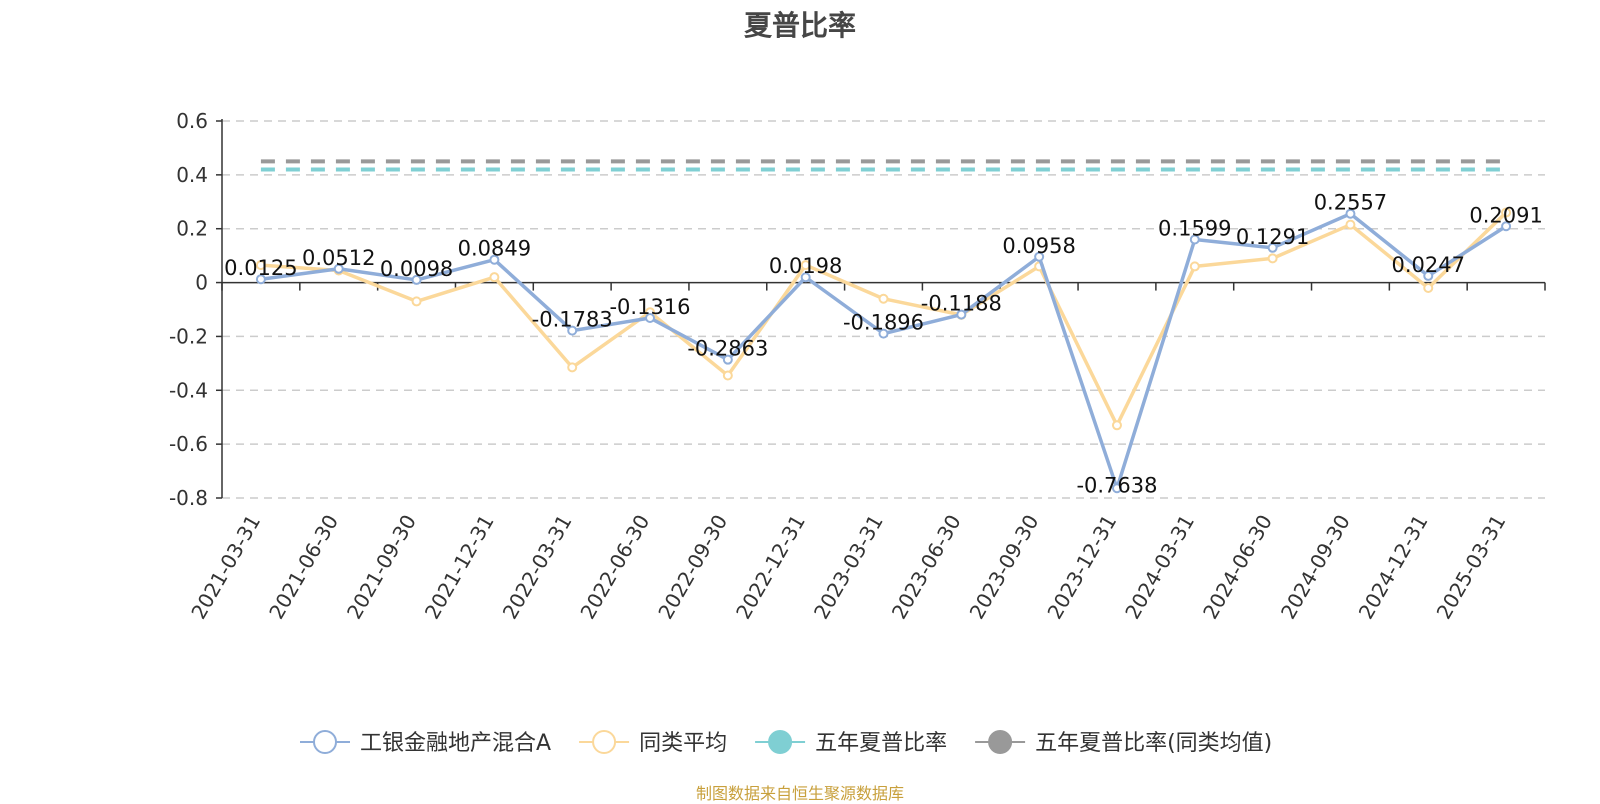 Image resolution: width=1600 pixels, height=804 pixels. What do you see at coordinates (537, 567) in the screenshot?
I see `x-tick-label: 2022-03-31` at bounding box center [537, 567].